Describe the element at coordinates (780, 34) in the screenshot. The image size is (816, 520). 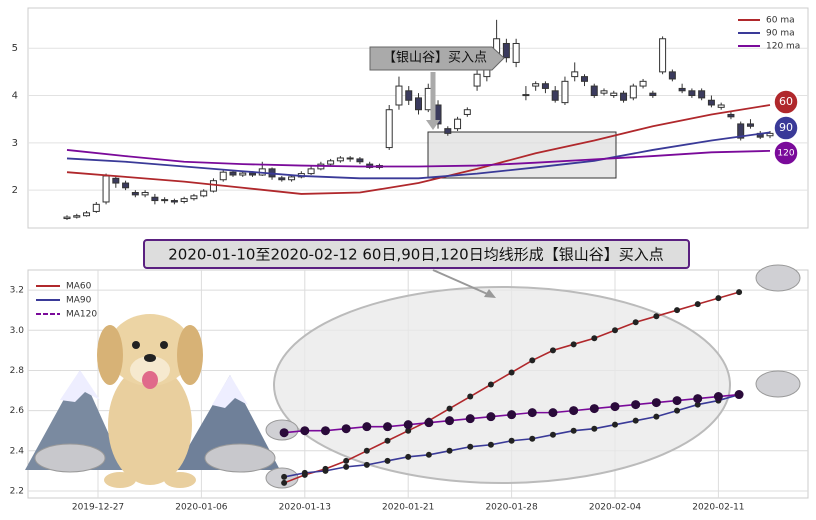
I see `legend-label: 90 ma` at that location.